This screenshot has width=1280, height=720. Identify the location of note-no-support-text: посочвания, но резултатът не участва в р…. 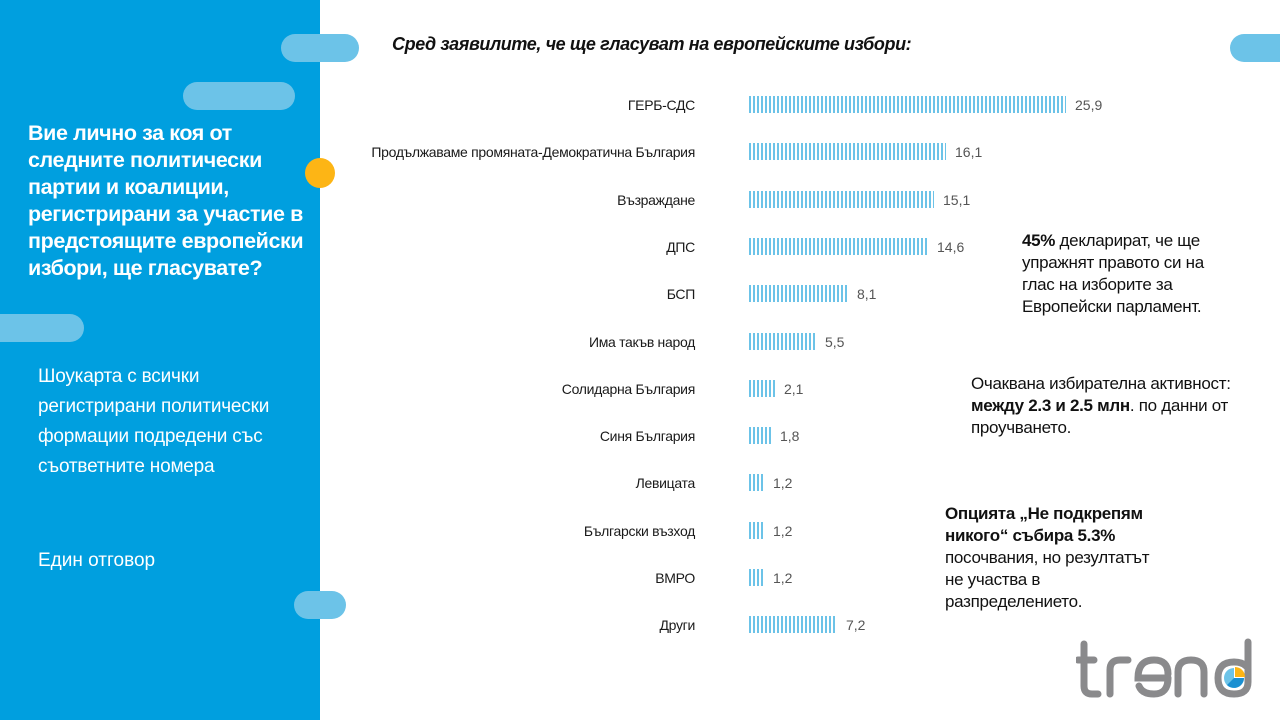
(1047, 579).